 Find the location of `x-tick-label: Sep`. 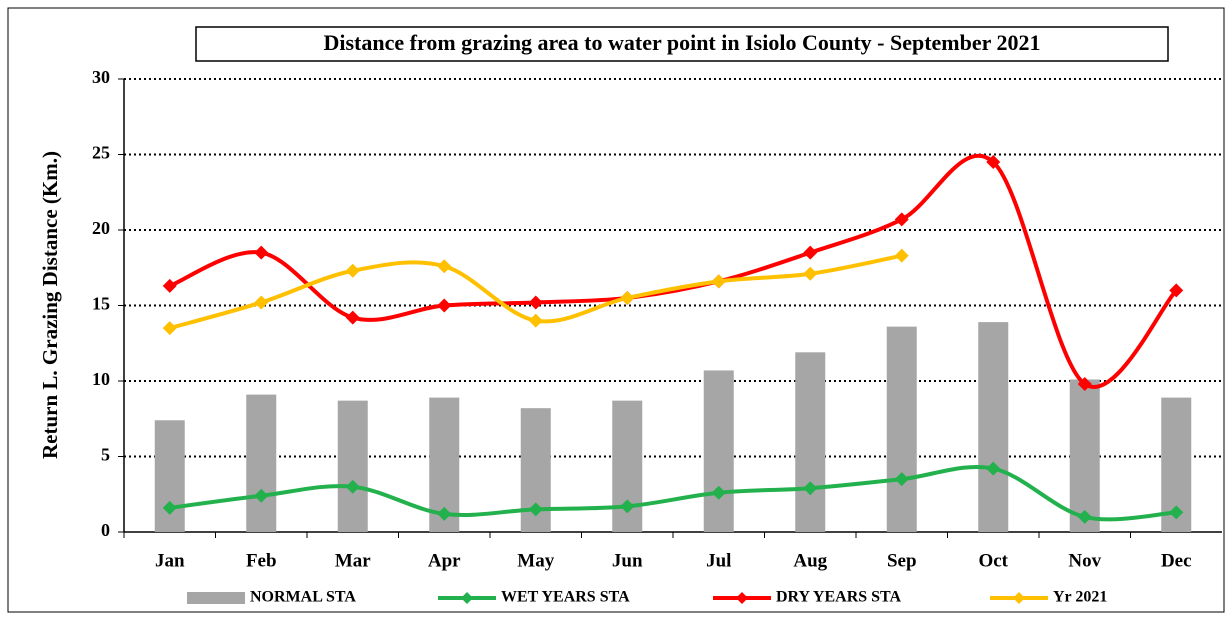

x-tick-label: Sep is located at coordinates (902, 560).